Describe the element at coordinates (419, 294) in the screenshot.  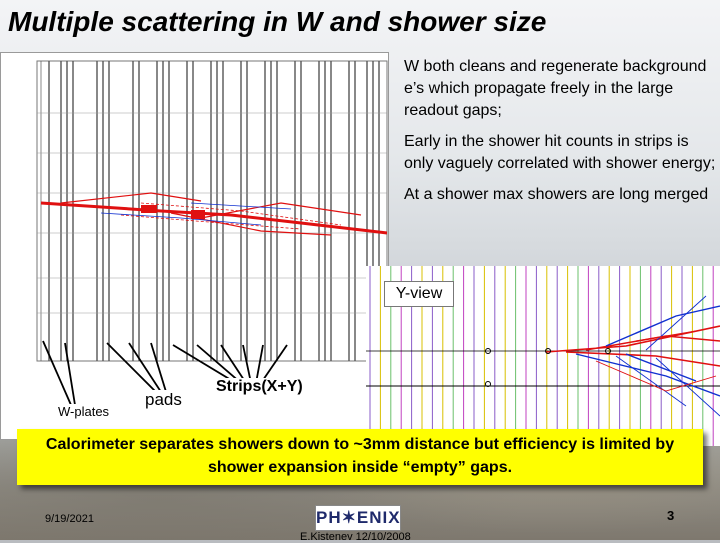
I see `y-view-label: Y-view` at that location.